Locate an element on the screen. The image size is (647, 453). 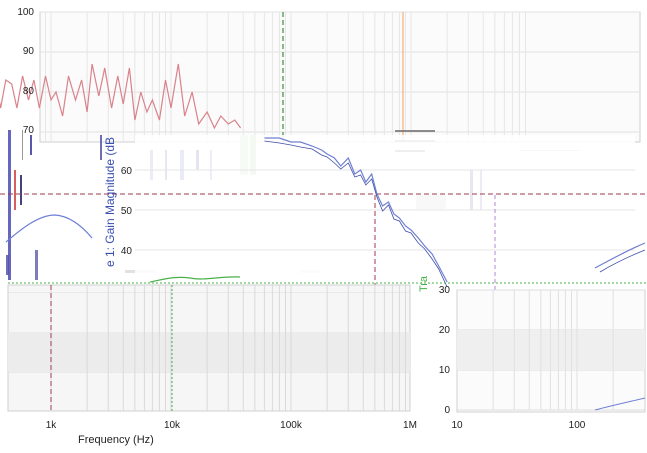
br-ytick-10: 10 is located at coordinates (444, 370).